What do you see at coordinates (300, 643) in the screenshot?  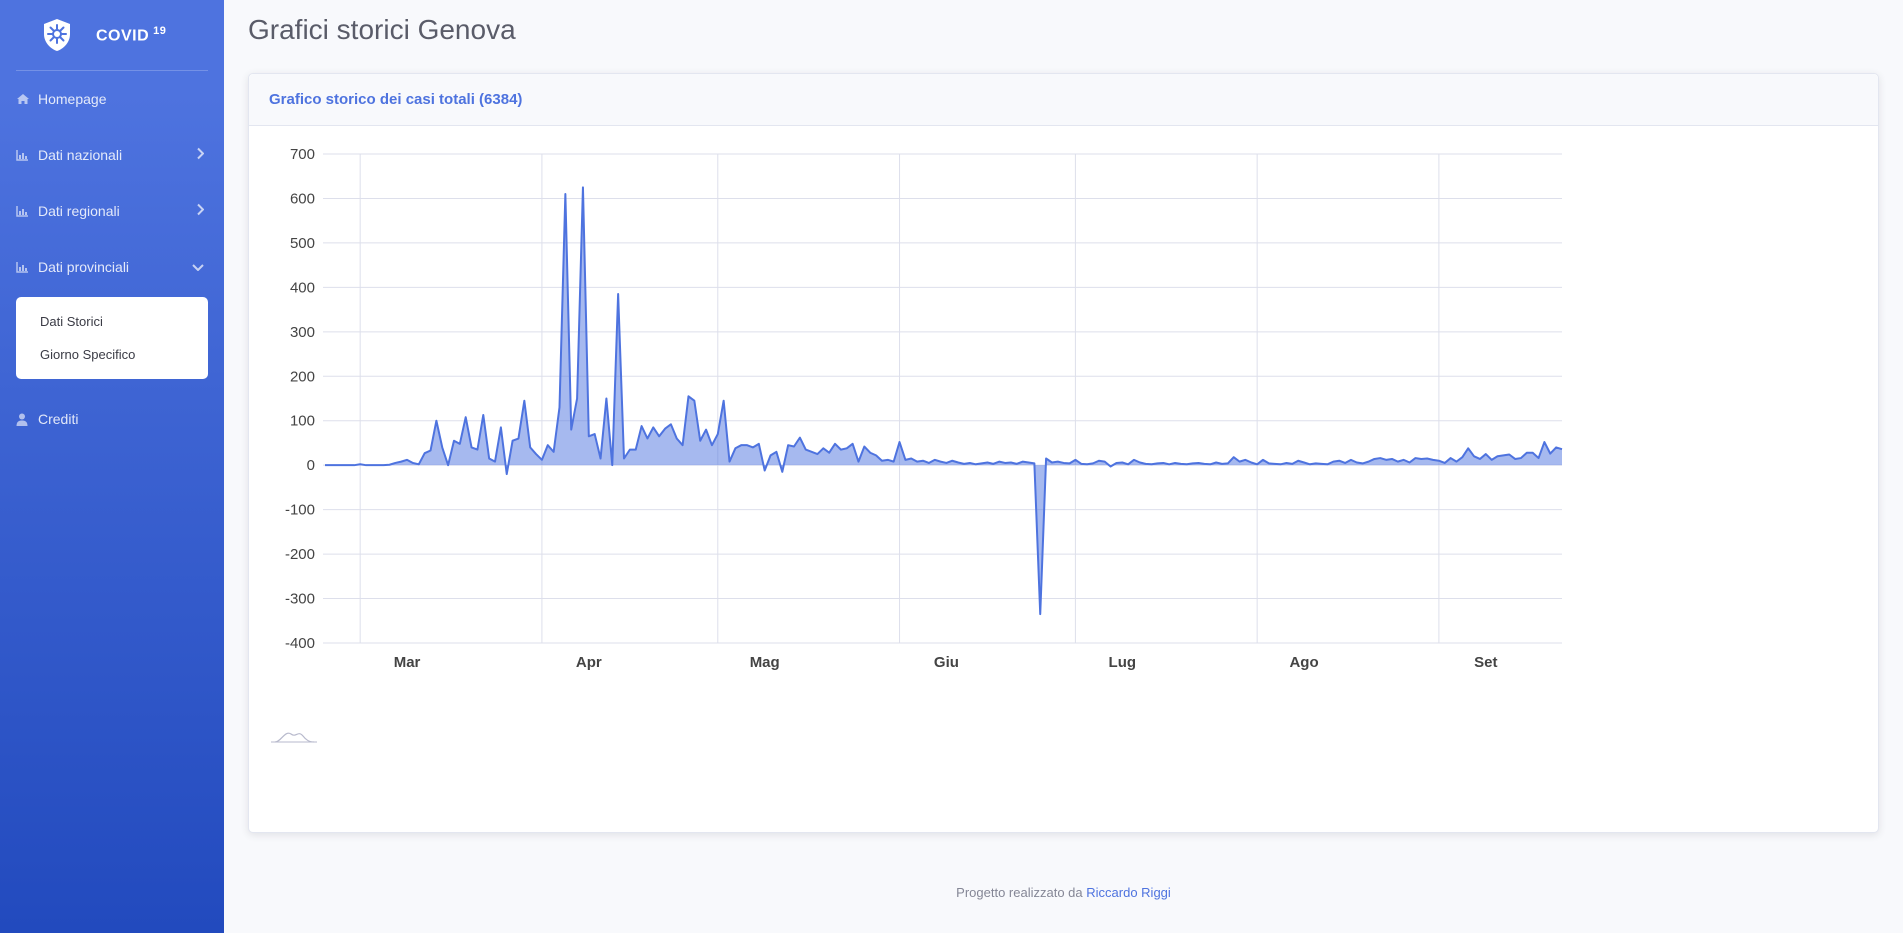 I see `y-tick-label: -400` at bounding box center [300, 643].